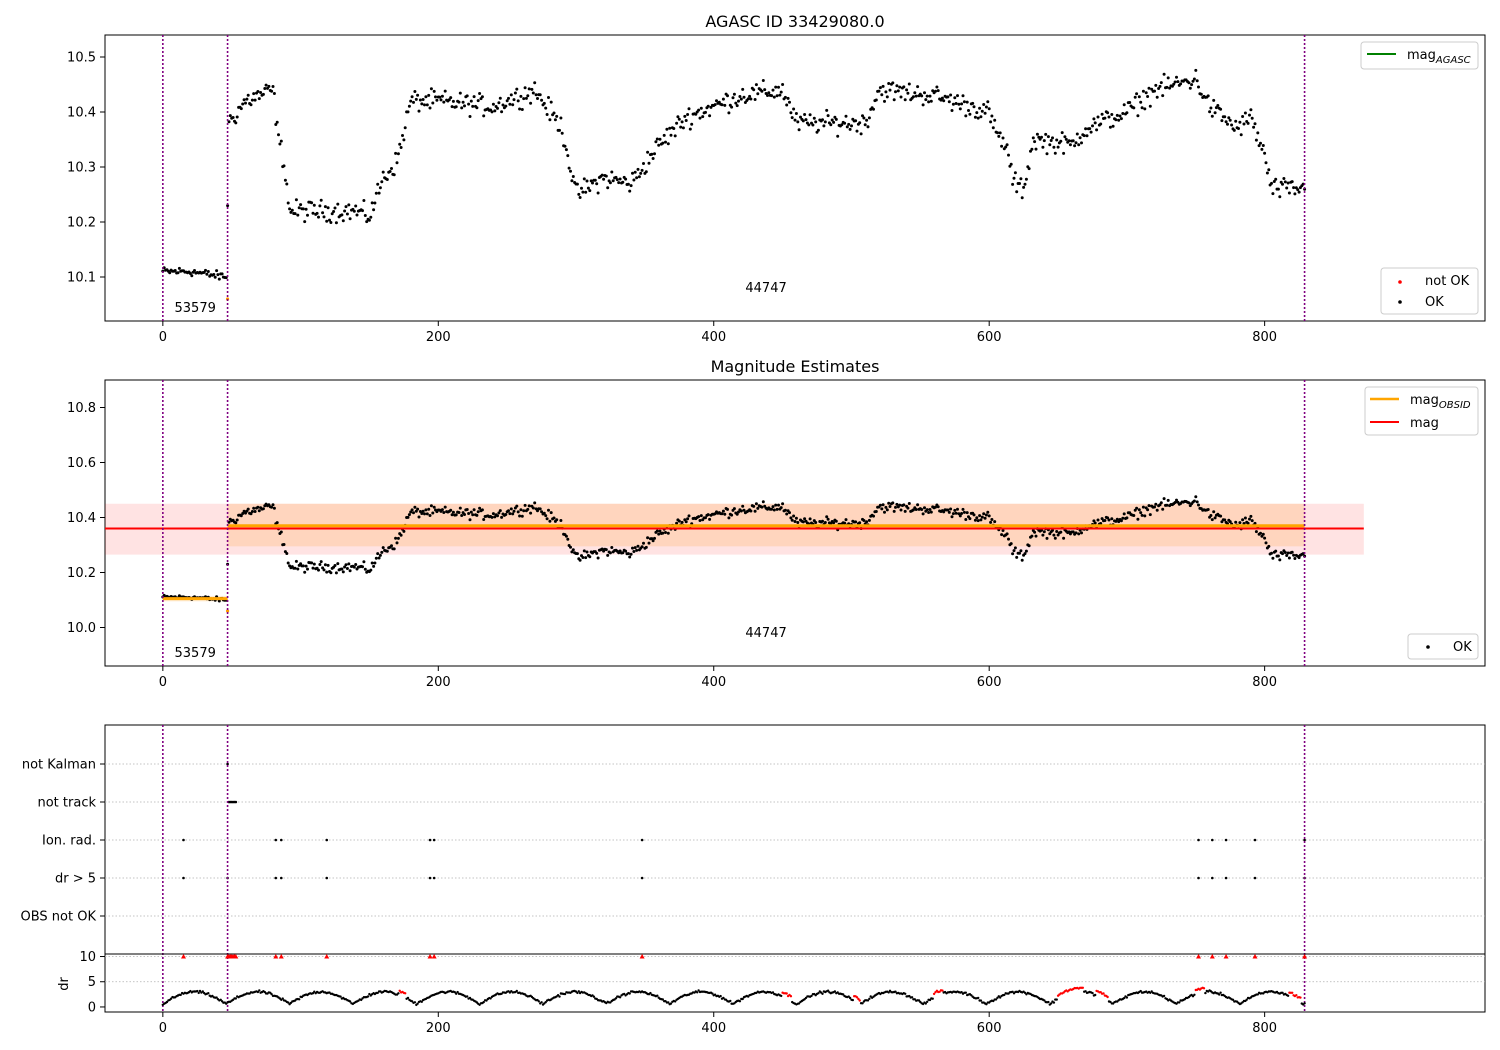 Image resolution: width=1500 pixels, height=1050 pixels. What do you see at coordinates (1424, 423) in the screenshot?
I see `legend-mag-label: mag` at bounding box center [1424, 423].